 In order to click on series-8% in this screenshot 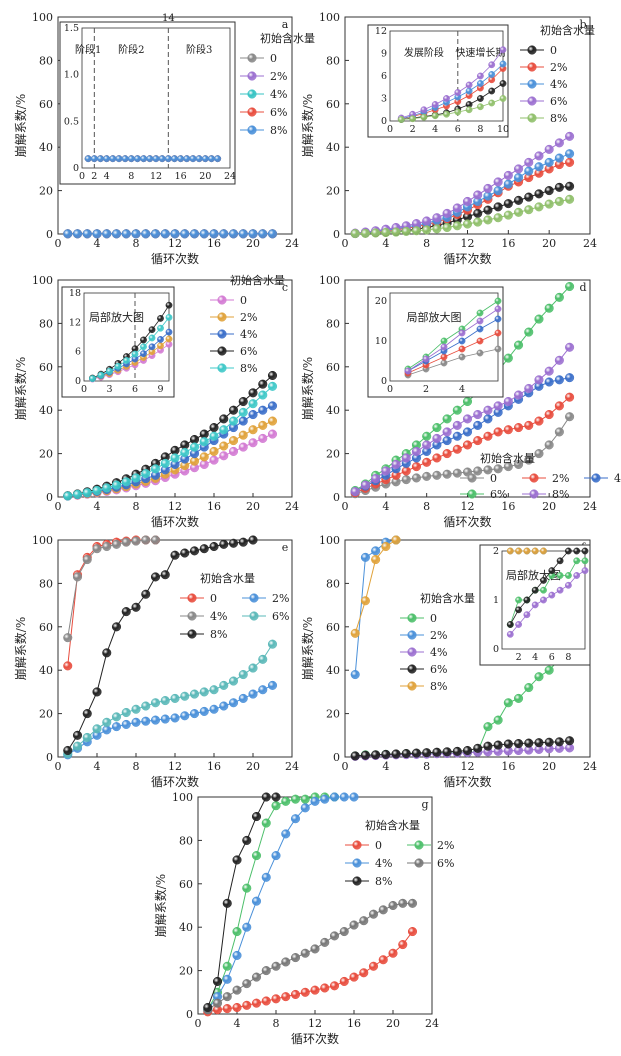, I will do `click(170, 441)`.